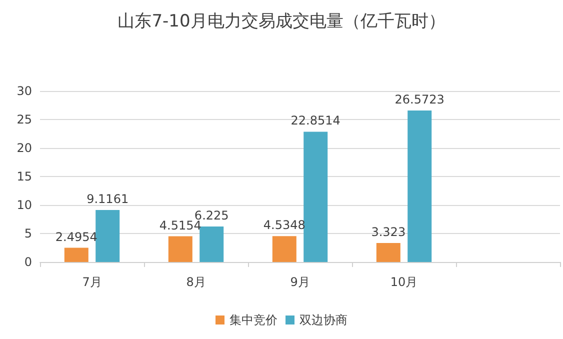  I want to click on y-tick-label: 15, so click(24, 177).